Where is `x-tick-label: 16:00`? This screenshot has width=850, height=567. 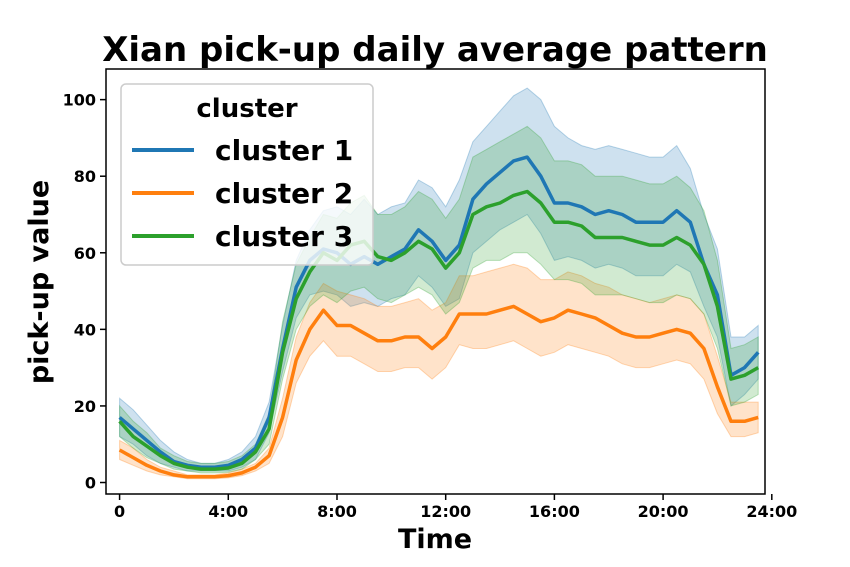 x-tick-label: 16:00 is located at coordinates (554, 511).